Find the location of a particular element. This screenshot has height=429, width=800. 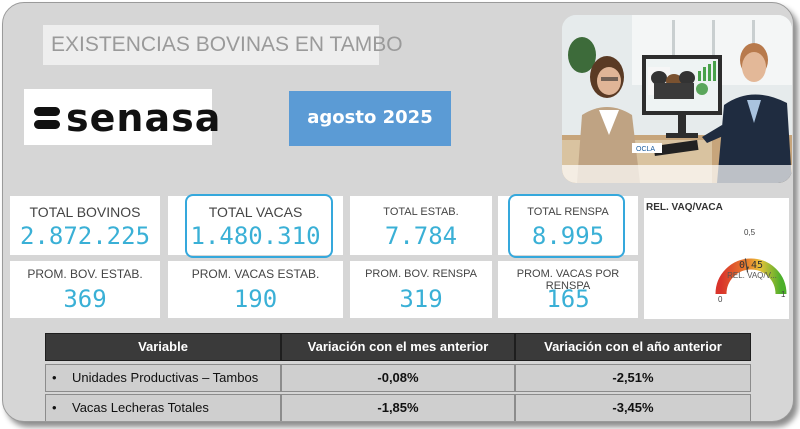

page-title: EXISTENCIAS BOVINAS EN TAMBO is located at coordinates (227, 44).